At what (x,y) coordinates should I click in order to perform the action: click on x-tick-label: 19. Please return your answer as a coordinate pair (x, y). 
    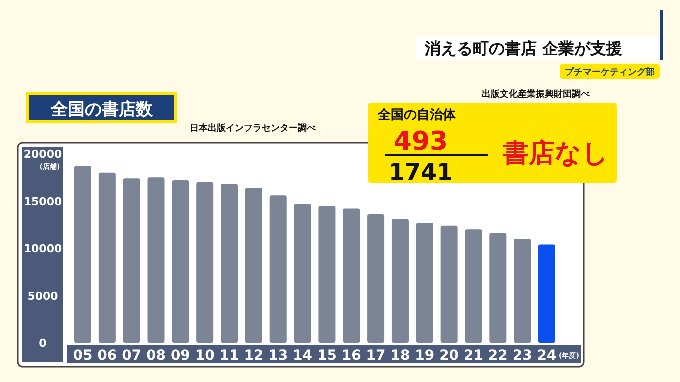
    Looking at the image, I should click on (425, 356).